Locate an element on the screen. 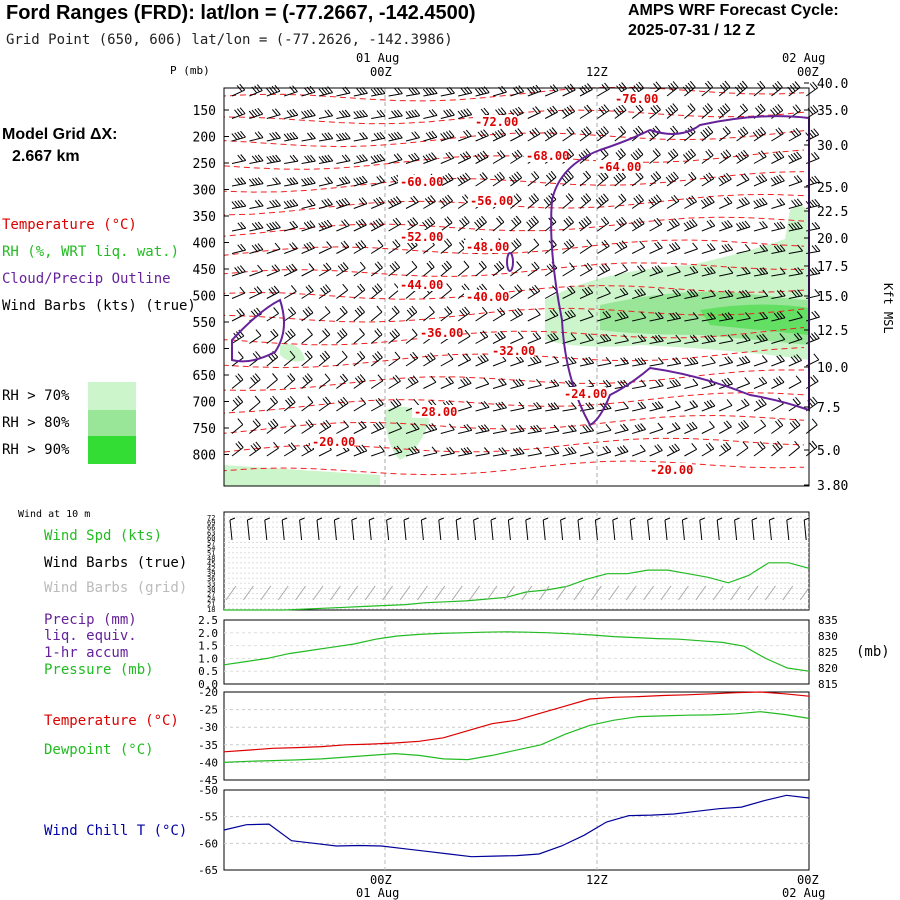 The height and width of the screenshot is (900, 900). temperature-tick: -25 is located at coordinates (208, 710).